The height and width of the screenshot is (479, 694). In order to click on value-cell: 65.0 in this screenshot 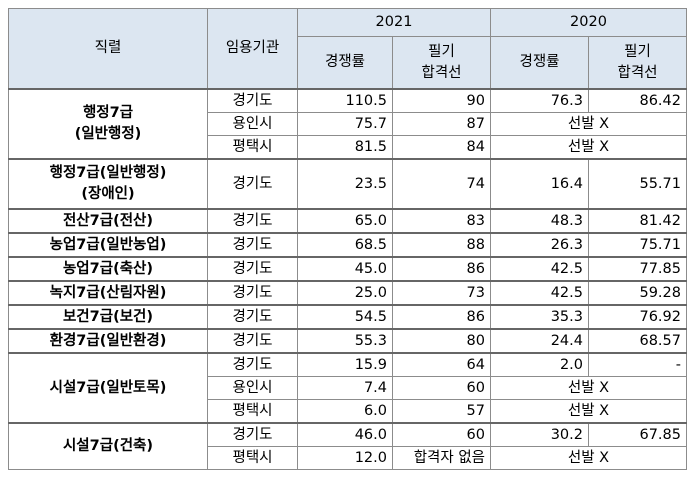, I will do `click(345, 221)`.